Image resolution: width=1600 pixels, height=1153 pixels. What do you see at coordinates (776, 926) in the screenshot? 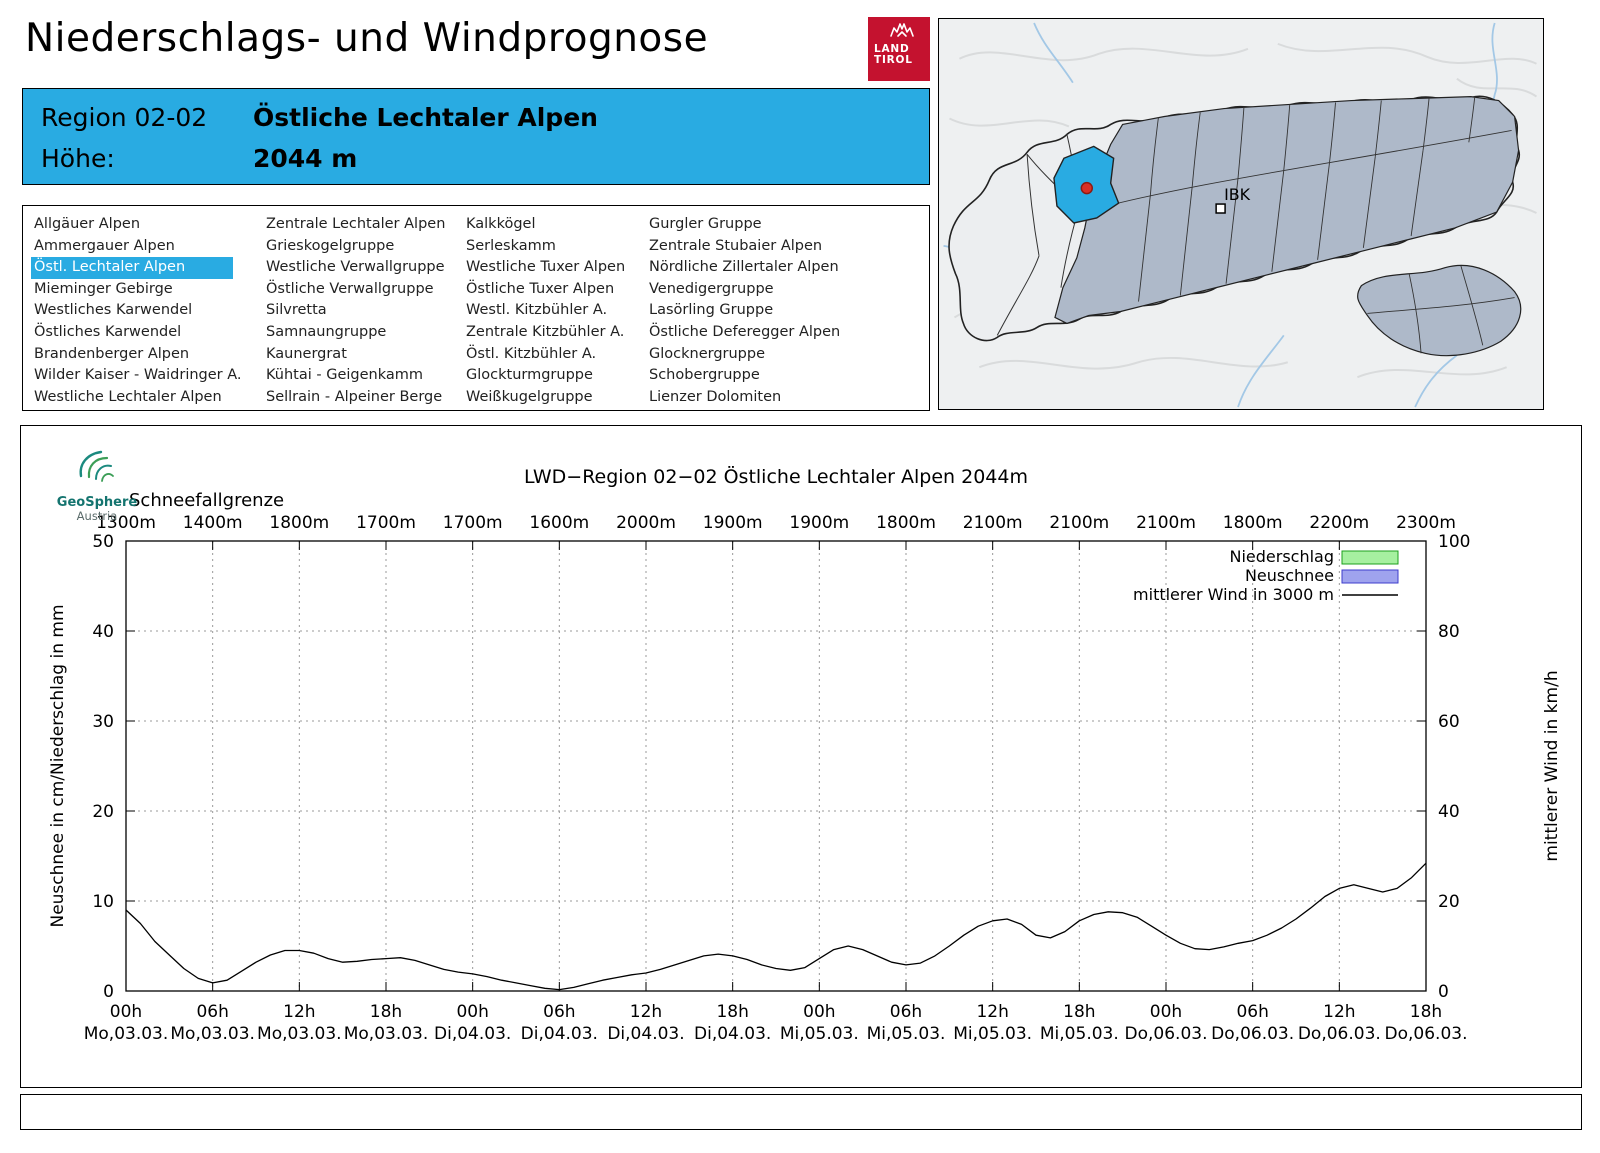
I see `wind-line` at bounding box center [776, 926].